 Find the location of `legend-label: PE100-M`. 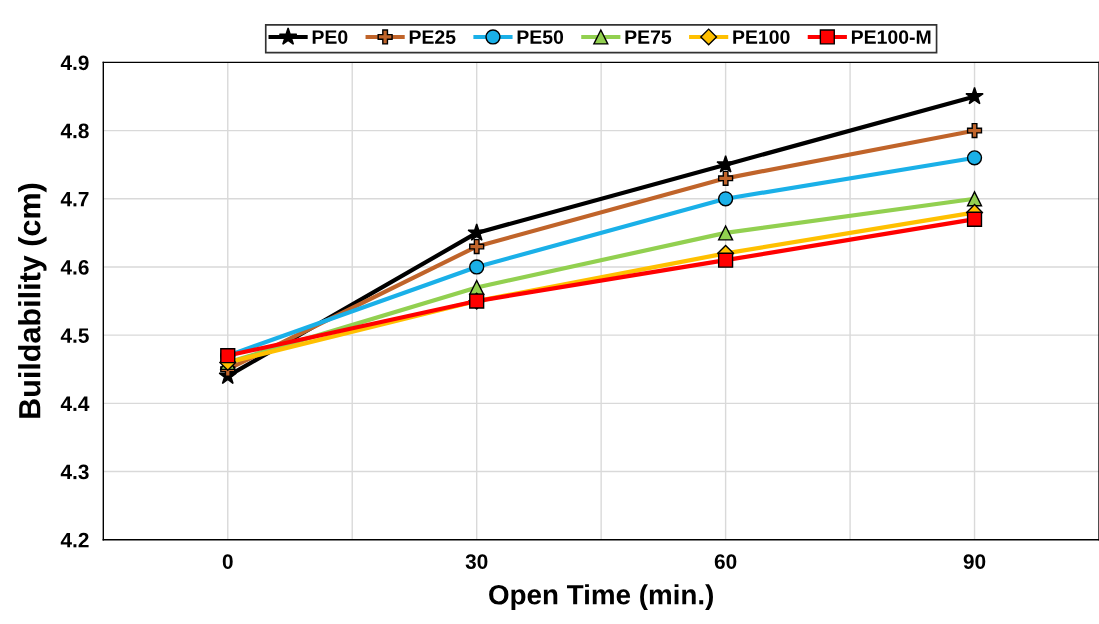

legend-label: PE100-M is located at coordinates (891, 37).